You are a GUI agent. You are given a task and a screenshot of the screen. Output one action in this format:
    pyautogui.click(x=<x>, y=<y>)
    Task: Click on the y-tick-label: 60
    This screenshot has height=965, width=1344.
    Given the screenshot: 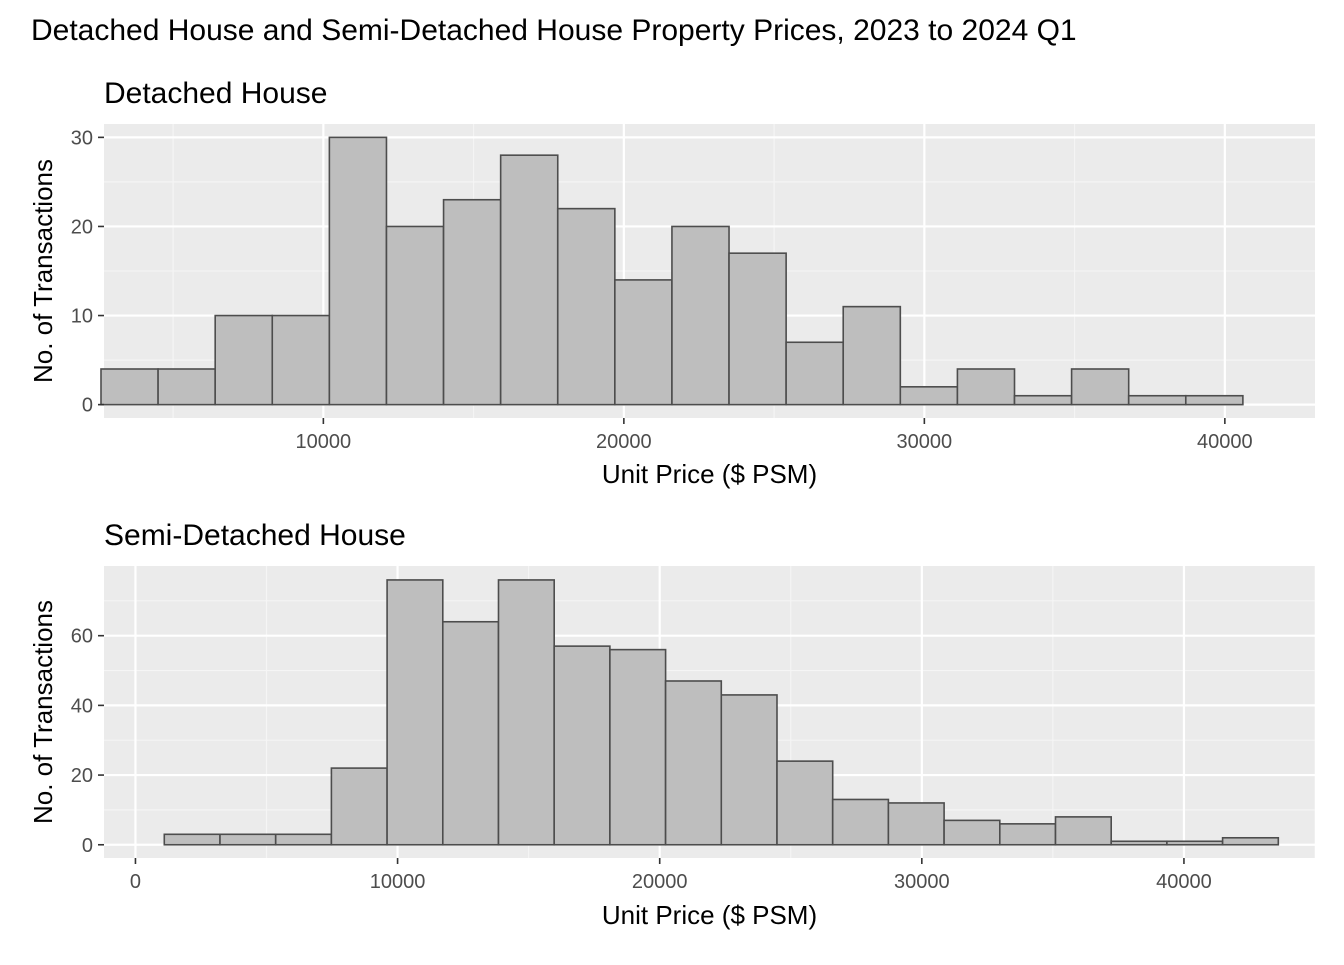 What is the action you would take?
    pyautogui.click(x=82, y=637)
    